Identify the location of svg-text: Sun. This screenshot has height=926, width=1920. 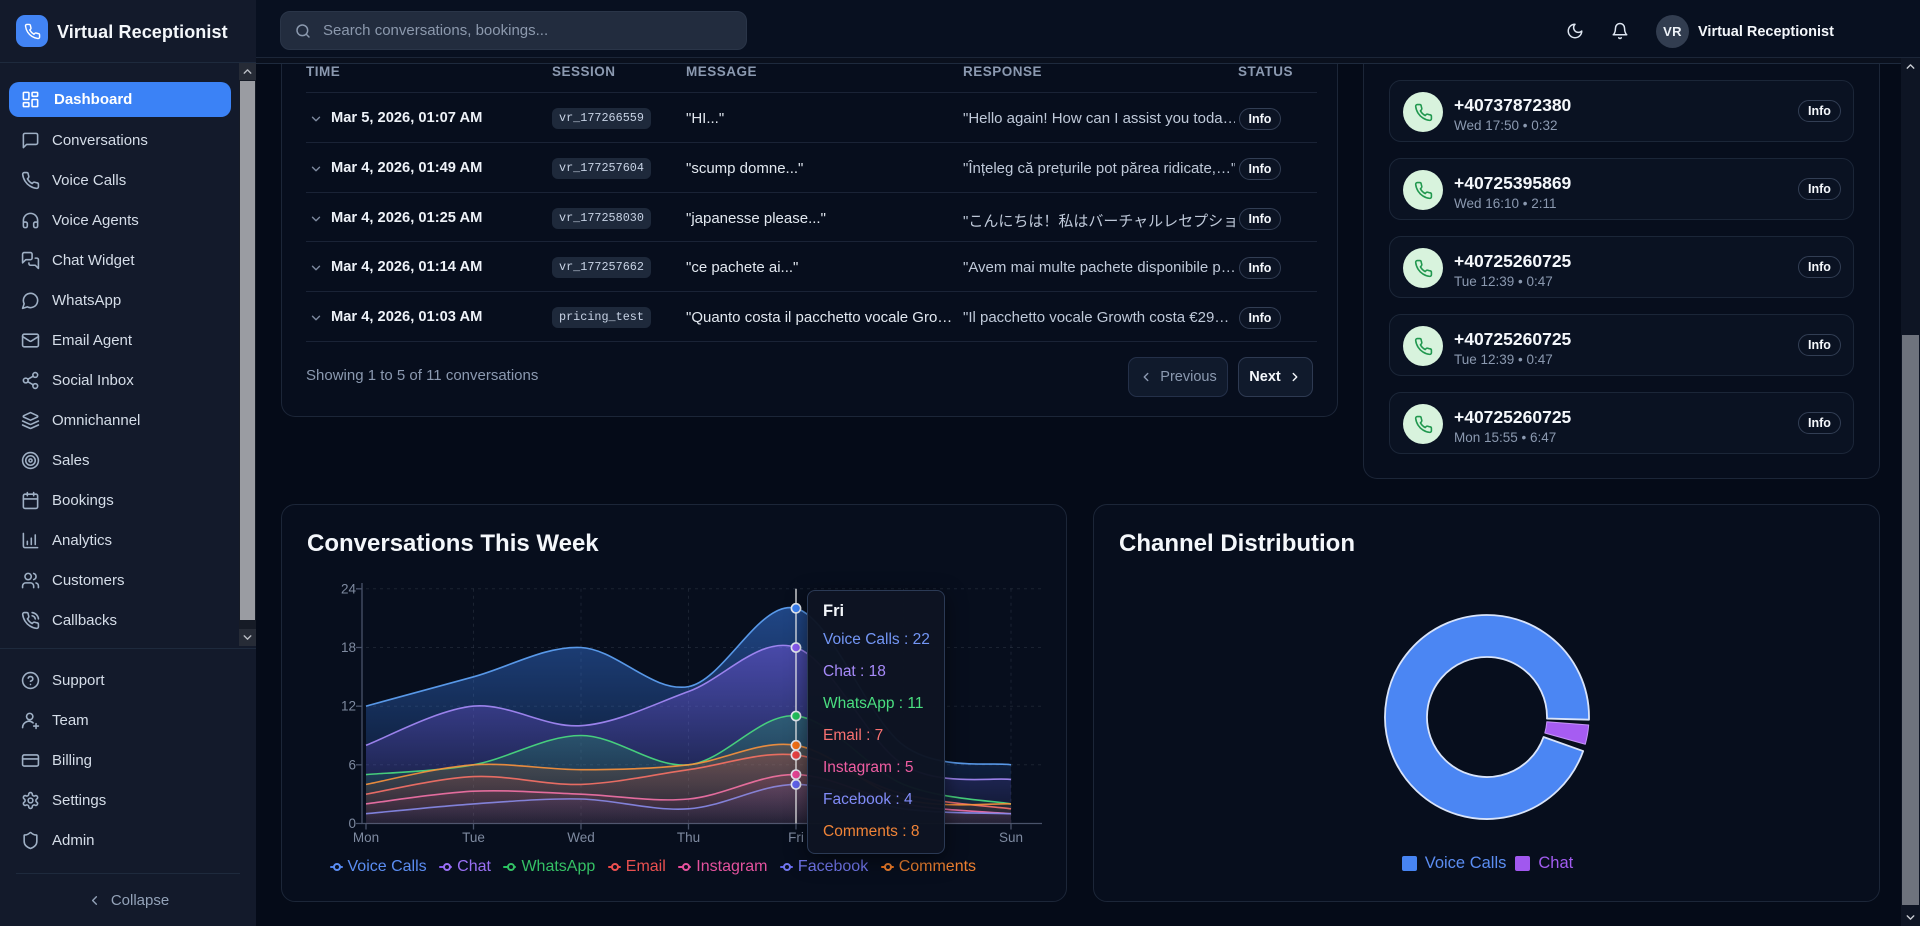
(1011, 837).